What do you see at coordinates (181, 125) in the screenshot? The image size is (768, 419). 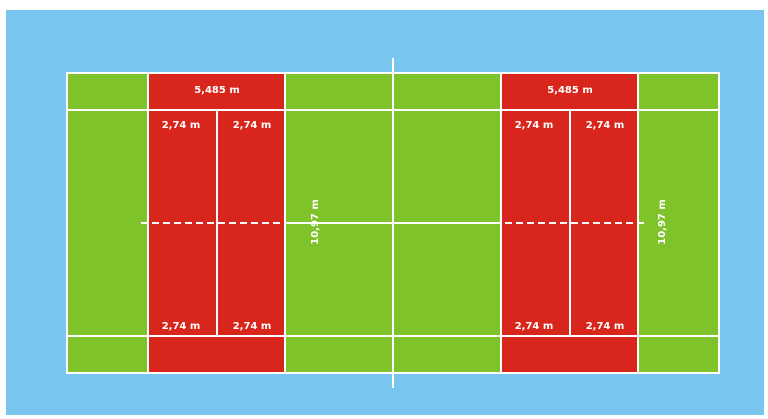 I see `left-sub-top-1-label: 2,74 m` at bounding box center [181, 125].